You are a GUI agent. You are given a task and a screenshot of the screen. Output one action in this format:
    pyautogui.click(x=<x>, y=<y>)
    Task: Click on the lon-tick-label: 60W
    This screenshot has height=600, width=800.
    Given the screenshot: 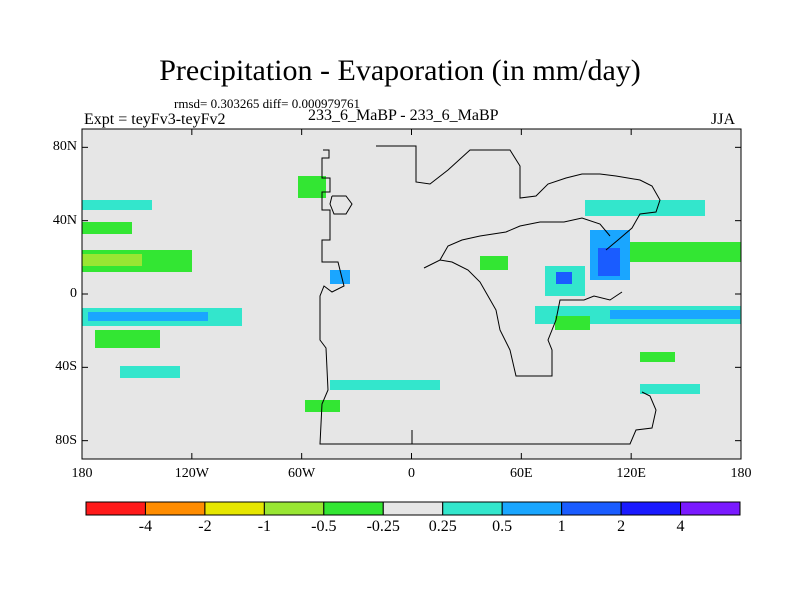 What is the action you would take?
    pyautogui.click(x=302, y=473)
    